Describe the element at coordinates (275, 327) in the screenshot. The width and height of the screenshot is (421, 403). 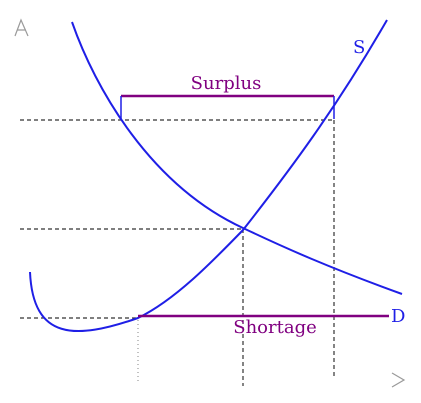
I see `shortage-label: Shortage` at that location.